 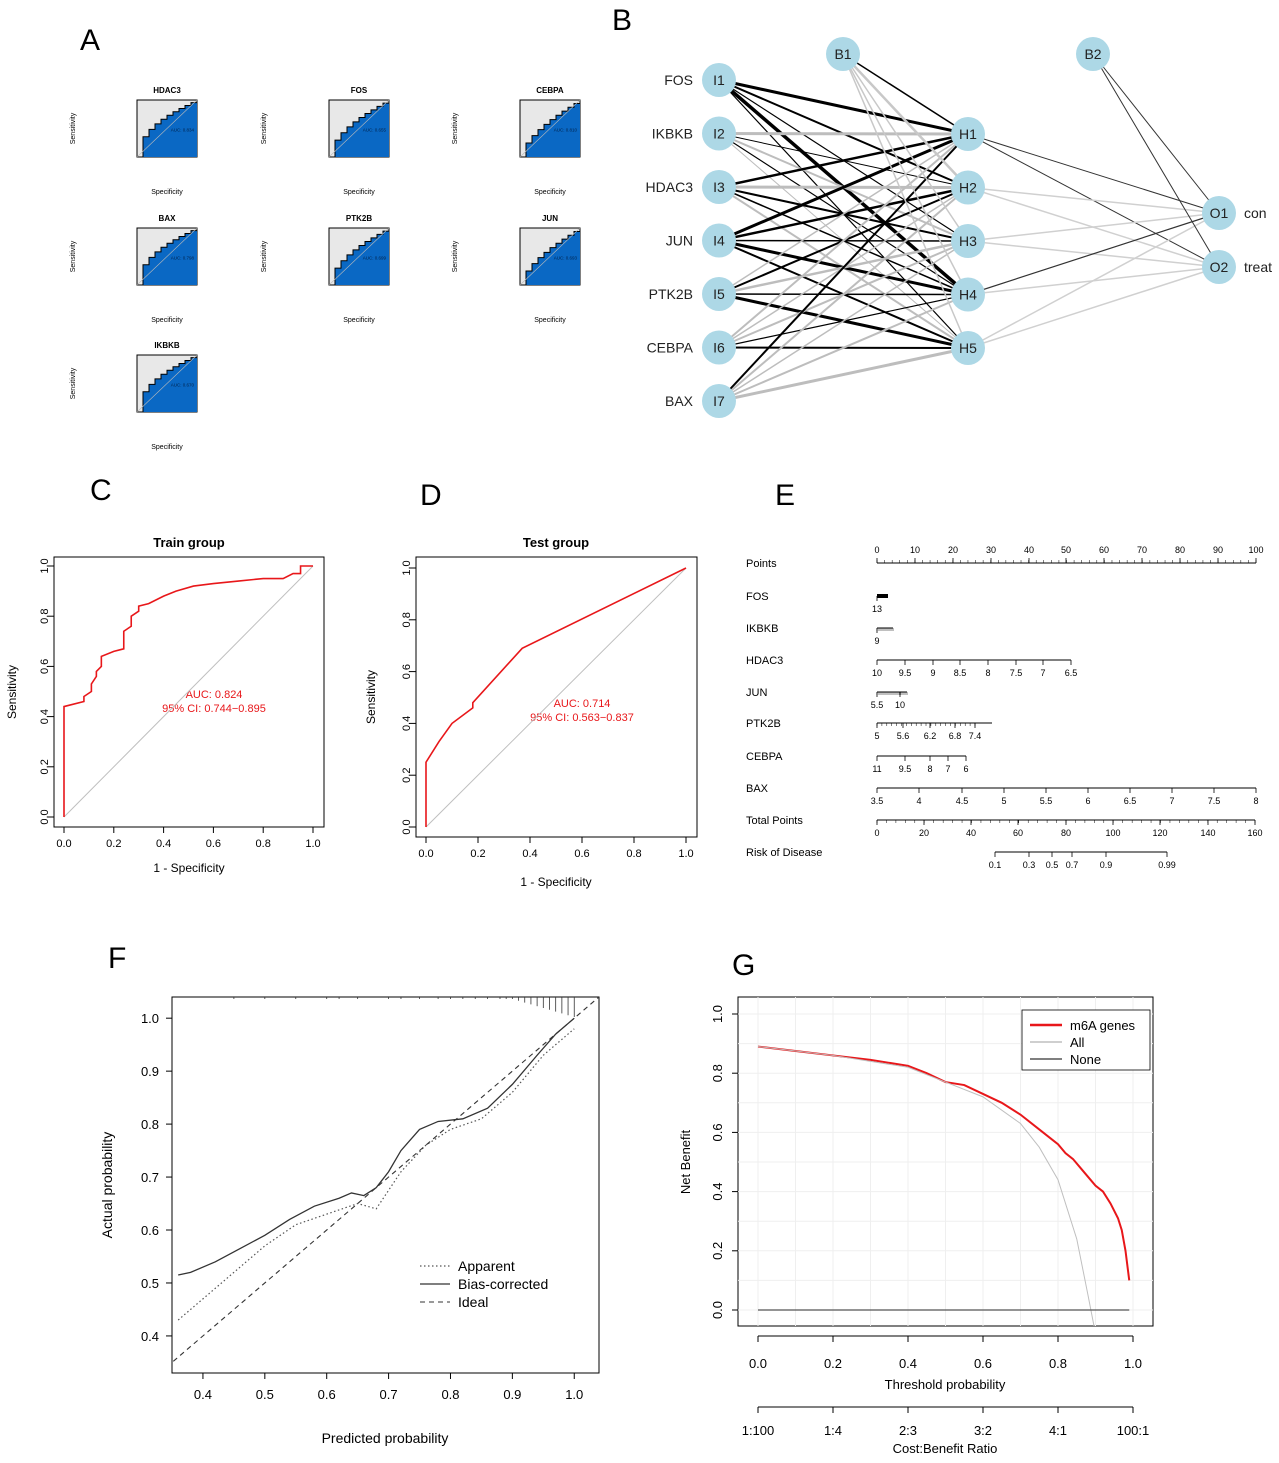 What do you see at coordinates (1133, 1363) in the screenshot?
I see `x-tick-label: 1.0` at bounding box center [1133, 1363].